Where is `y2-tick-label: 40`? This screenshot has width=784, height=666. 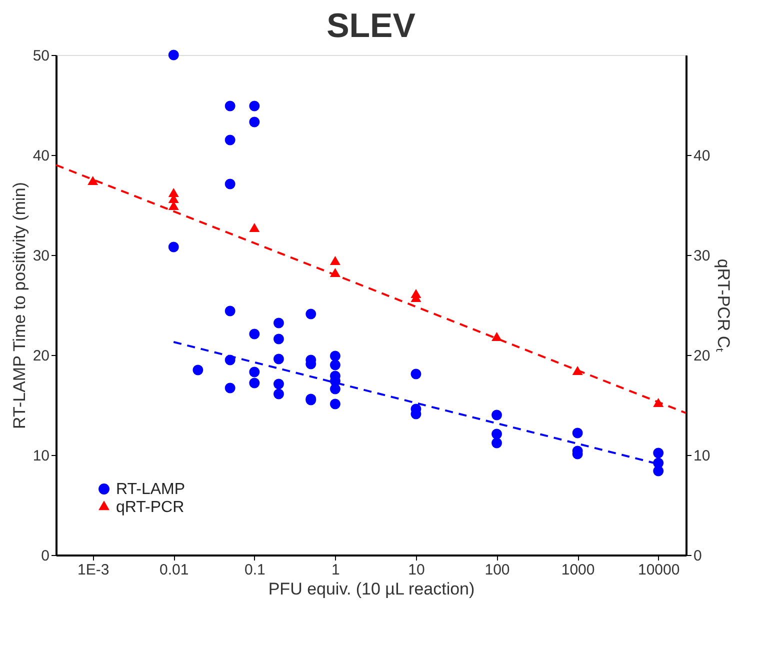
y2-tick-label: 40 is located at coordinates (702, 156).